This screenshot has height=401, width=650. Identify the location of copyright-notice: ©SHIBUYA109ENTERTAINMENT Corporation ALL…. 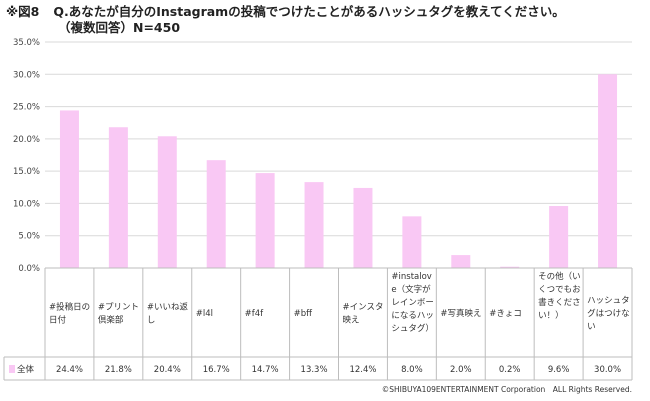
(506, 389).